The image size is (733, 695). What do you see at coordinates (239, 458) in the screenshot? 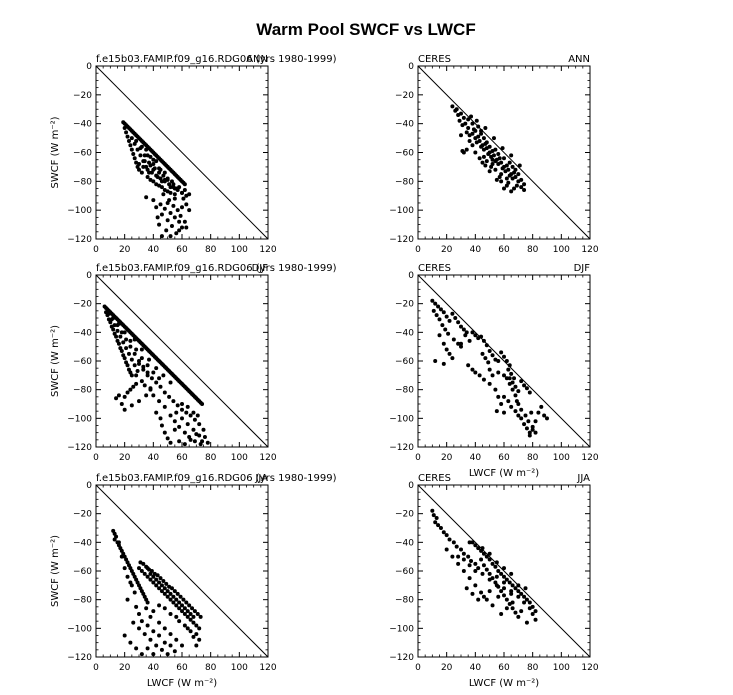
I see `x-tick-label: 100` at bounding box center [239, 458].